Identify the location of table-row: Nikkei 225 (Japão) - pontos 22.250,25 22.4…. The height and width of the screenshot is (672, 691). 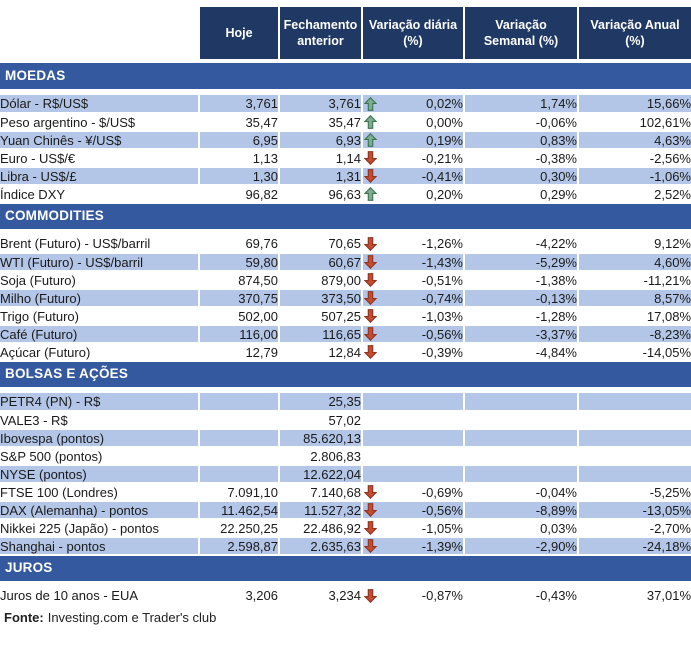
(345, 528).